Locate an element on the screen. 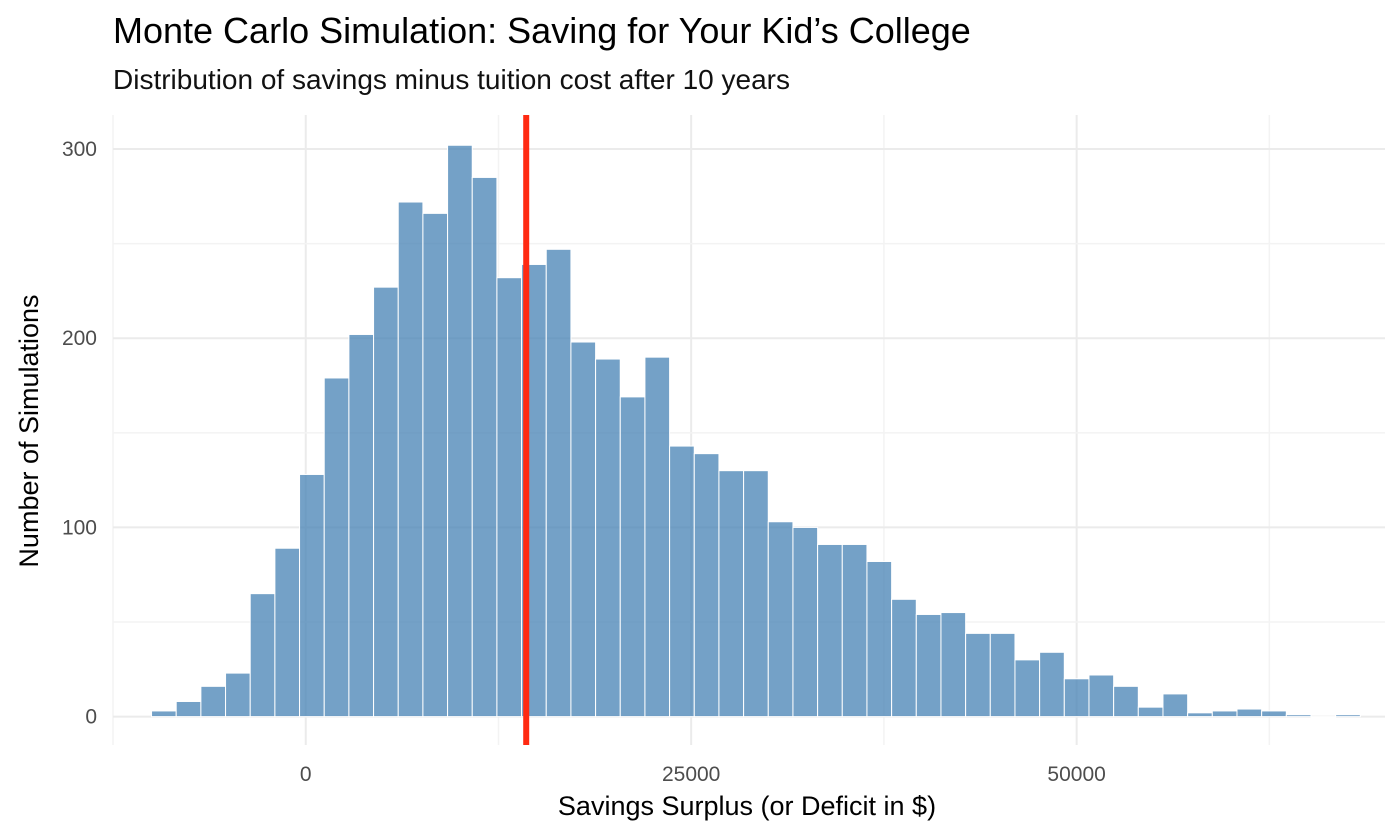 Image resolution: width=1400 pixels, height=840 pixels. y-tick-label: 300 is located at coordinates (79, 149).